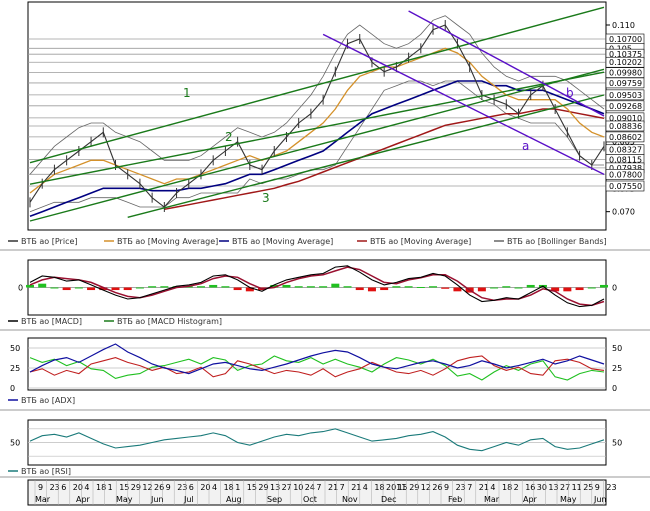  I want to click on price-level-label: 0.09759, so click(625, 83).